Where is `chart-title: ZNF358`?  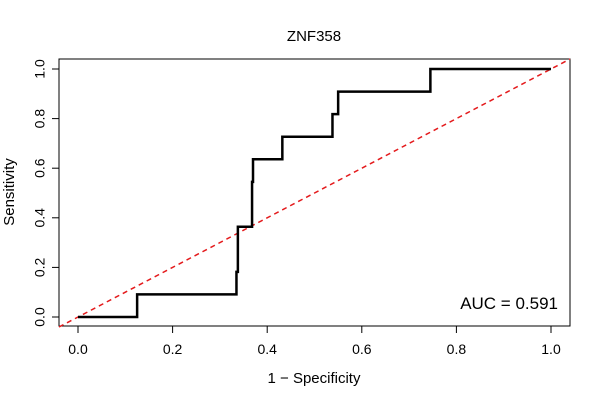
chart-title: ZNF358 is located at coordinates (314, 36).